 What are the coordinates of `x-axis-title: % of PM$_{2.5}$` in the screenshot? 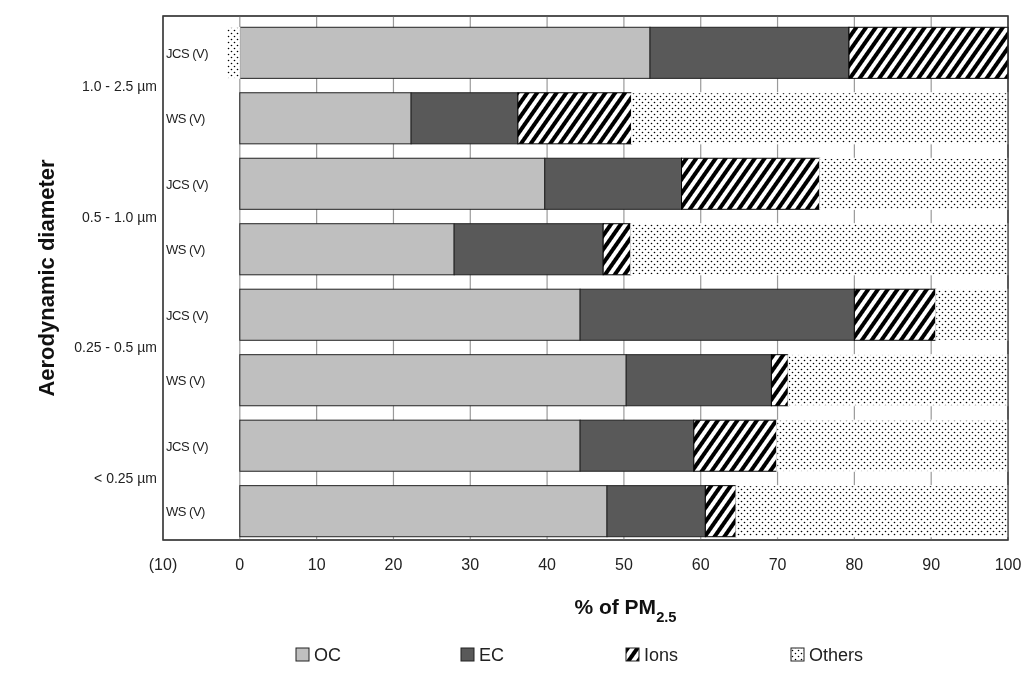 It's located at (625, 610).